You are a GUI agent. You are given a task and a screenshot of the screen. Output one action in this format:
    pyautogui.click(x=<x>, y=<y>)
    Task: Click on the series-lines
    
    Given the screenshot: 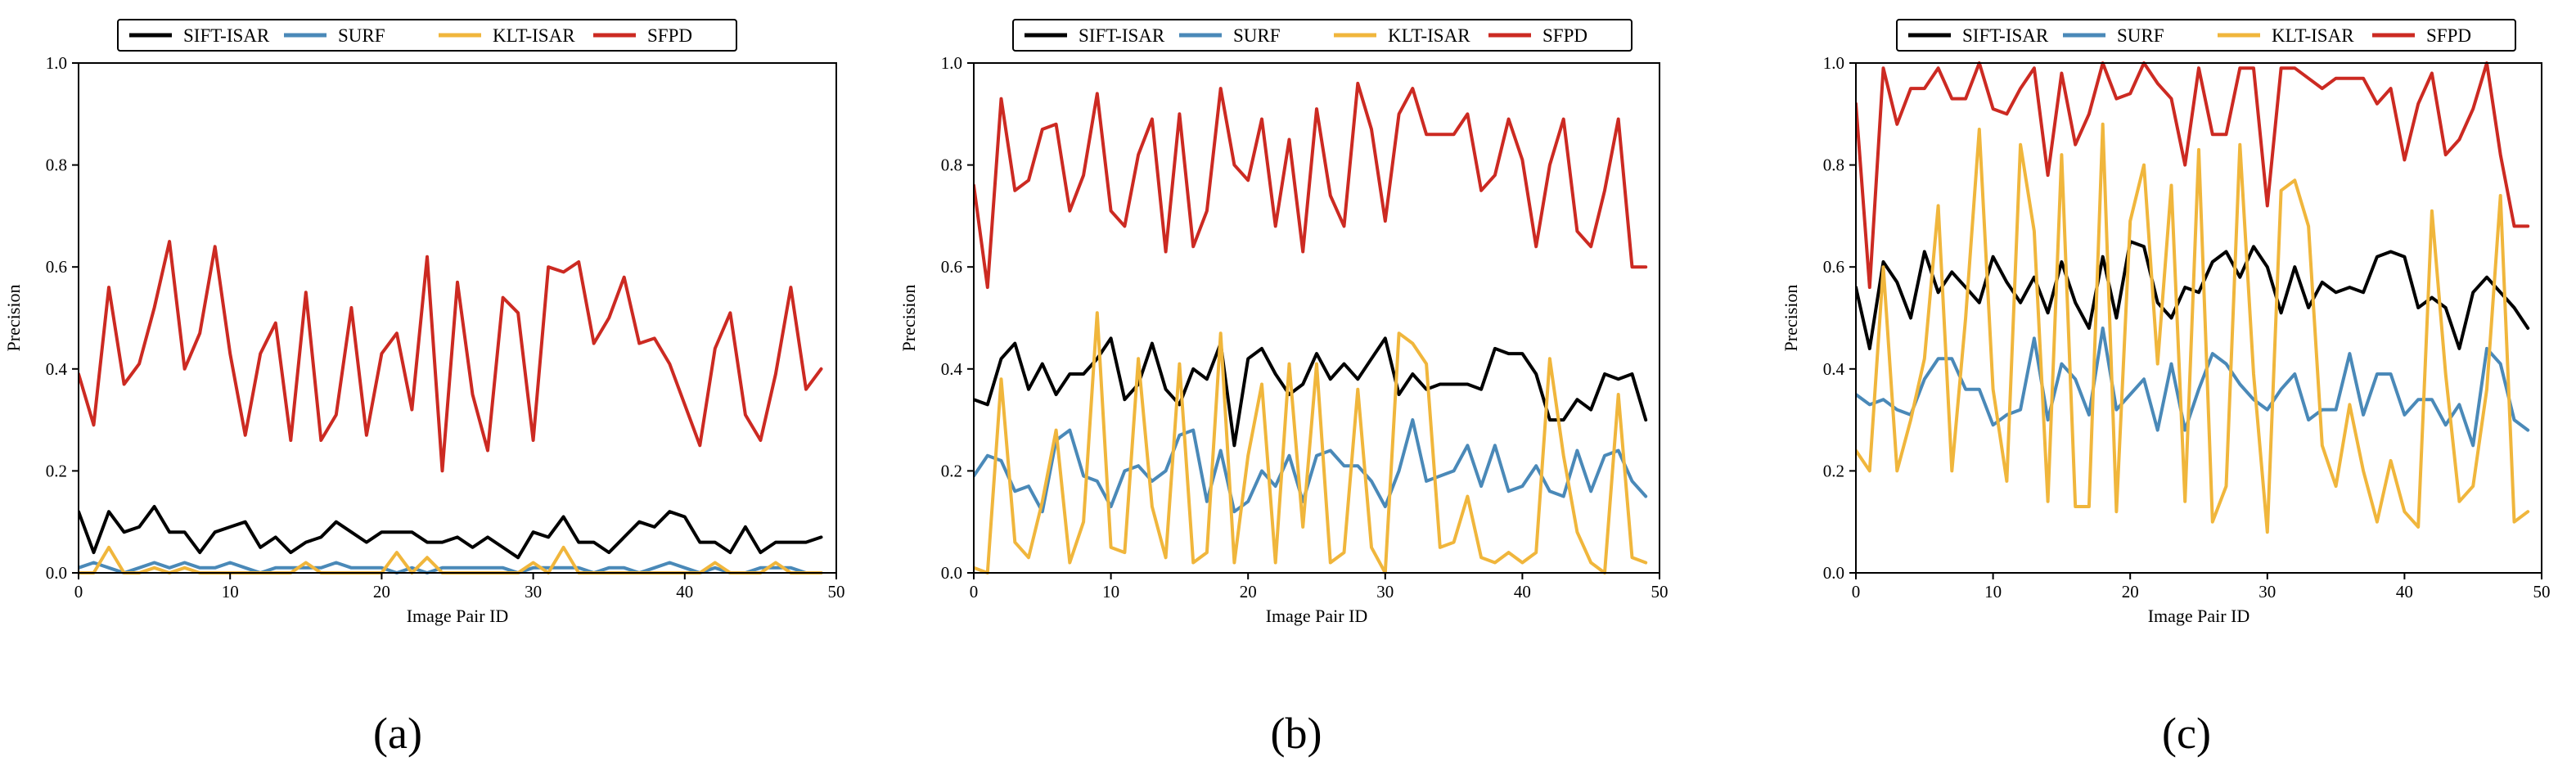 What is the action you would take?
    pyautogui.click(x=451, y=407)
    